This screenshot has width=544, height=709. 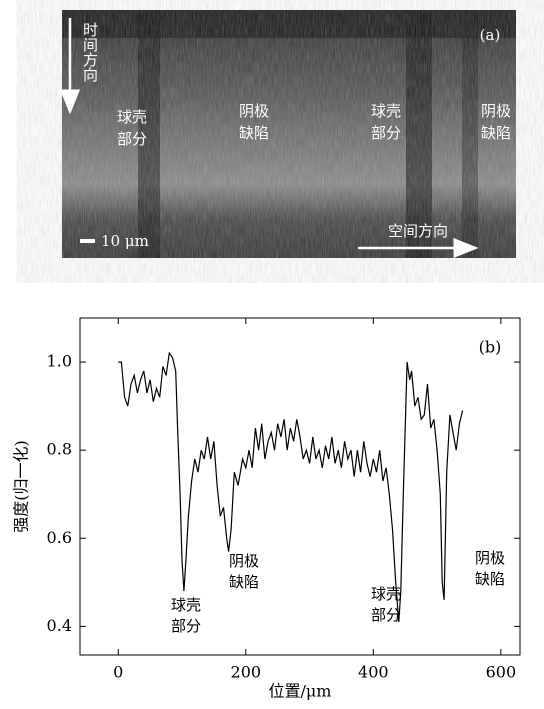 I want to click on scale-bar, so click(x=87, y=241).